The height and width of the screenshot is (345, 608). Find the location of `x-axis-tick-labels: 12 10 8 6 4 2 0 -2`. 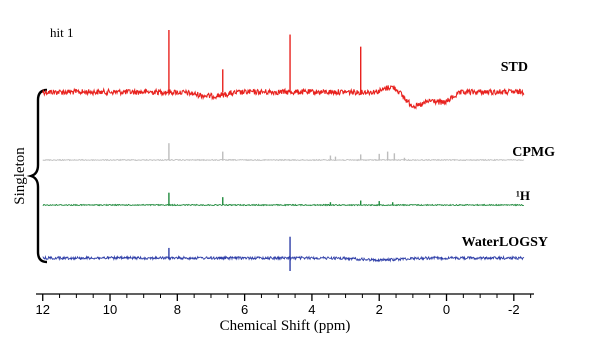

x-axis-tick-labels: 12 10 8 6 4 2 0 -2 is located at coordinates (277, 309).